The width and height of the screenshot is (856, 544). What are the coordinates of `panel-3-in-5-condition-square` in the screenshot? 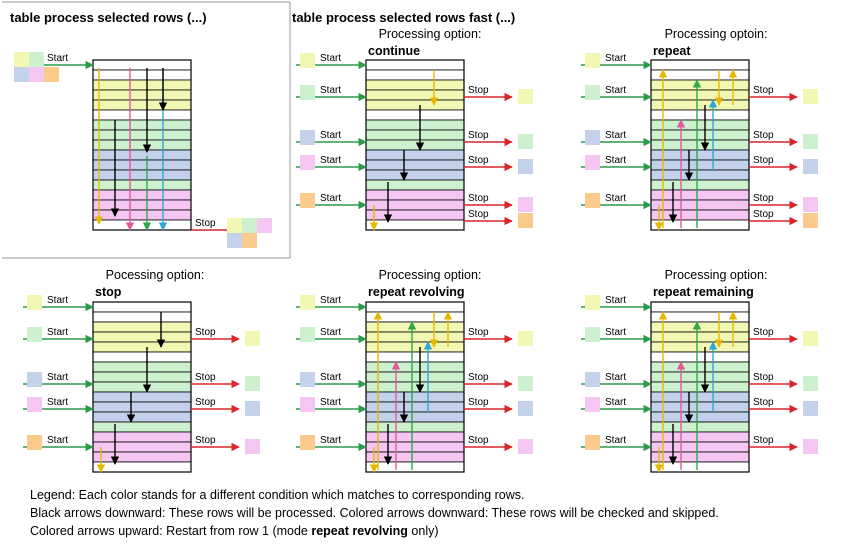 It's located at (592, 200).